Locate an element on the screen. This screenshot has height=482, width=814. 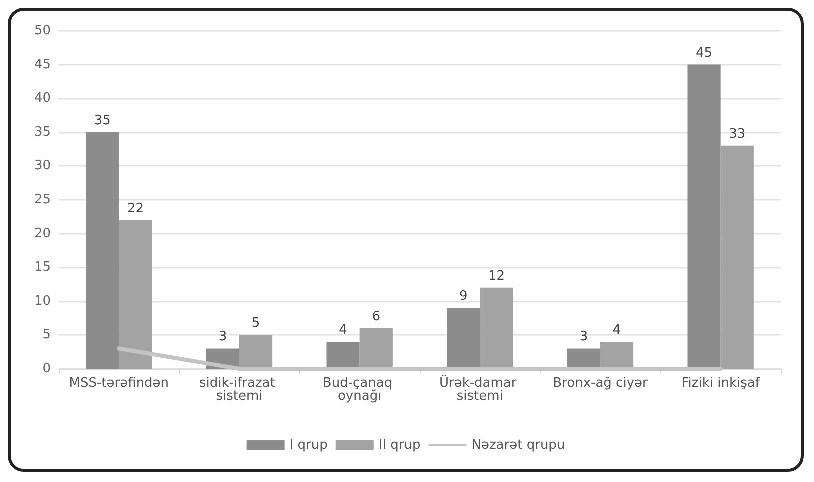
legend-label: Nəzarət qrupu is located at coordinates (519, 445).